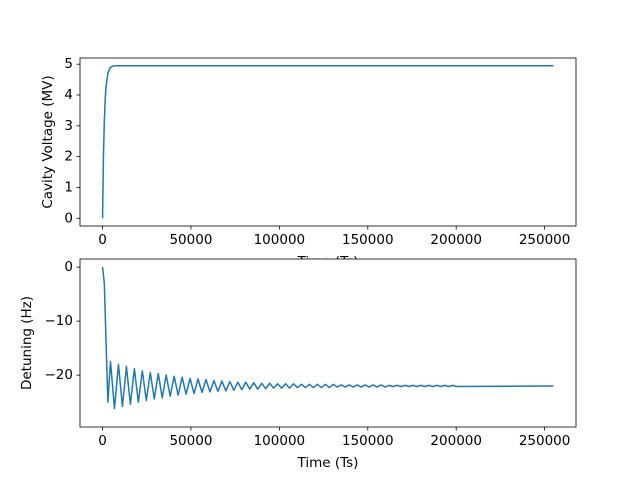 This screenshot has width=640, height=480. What do you see at coordinates (68, 157) in the screenshot?
I see `y-tick-label: 2` at bounding box center [68, 157].